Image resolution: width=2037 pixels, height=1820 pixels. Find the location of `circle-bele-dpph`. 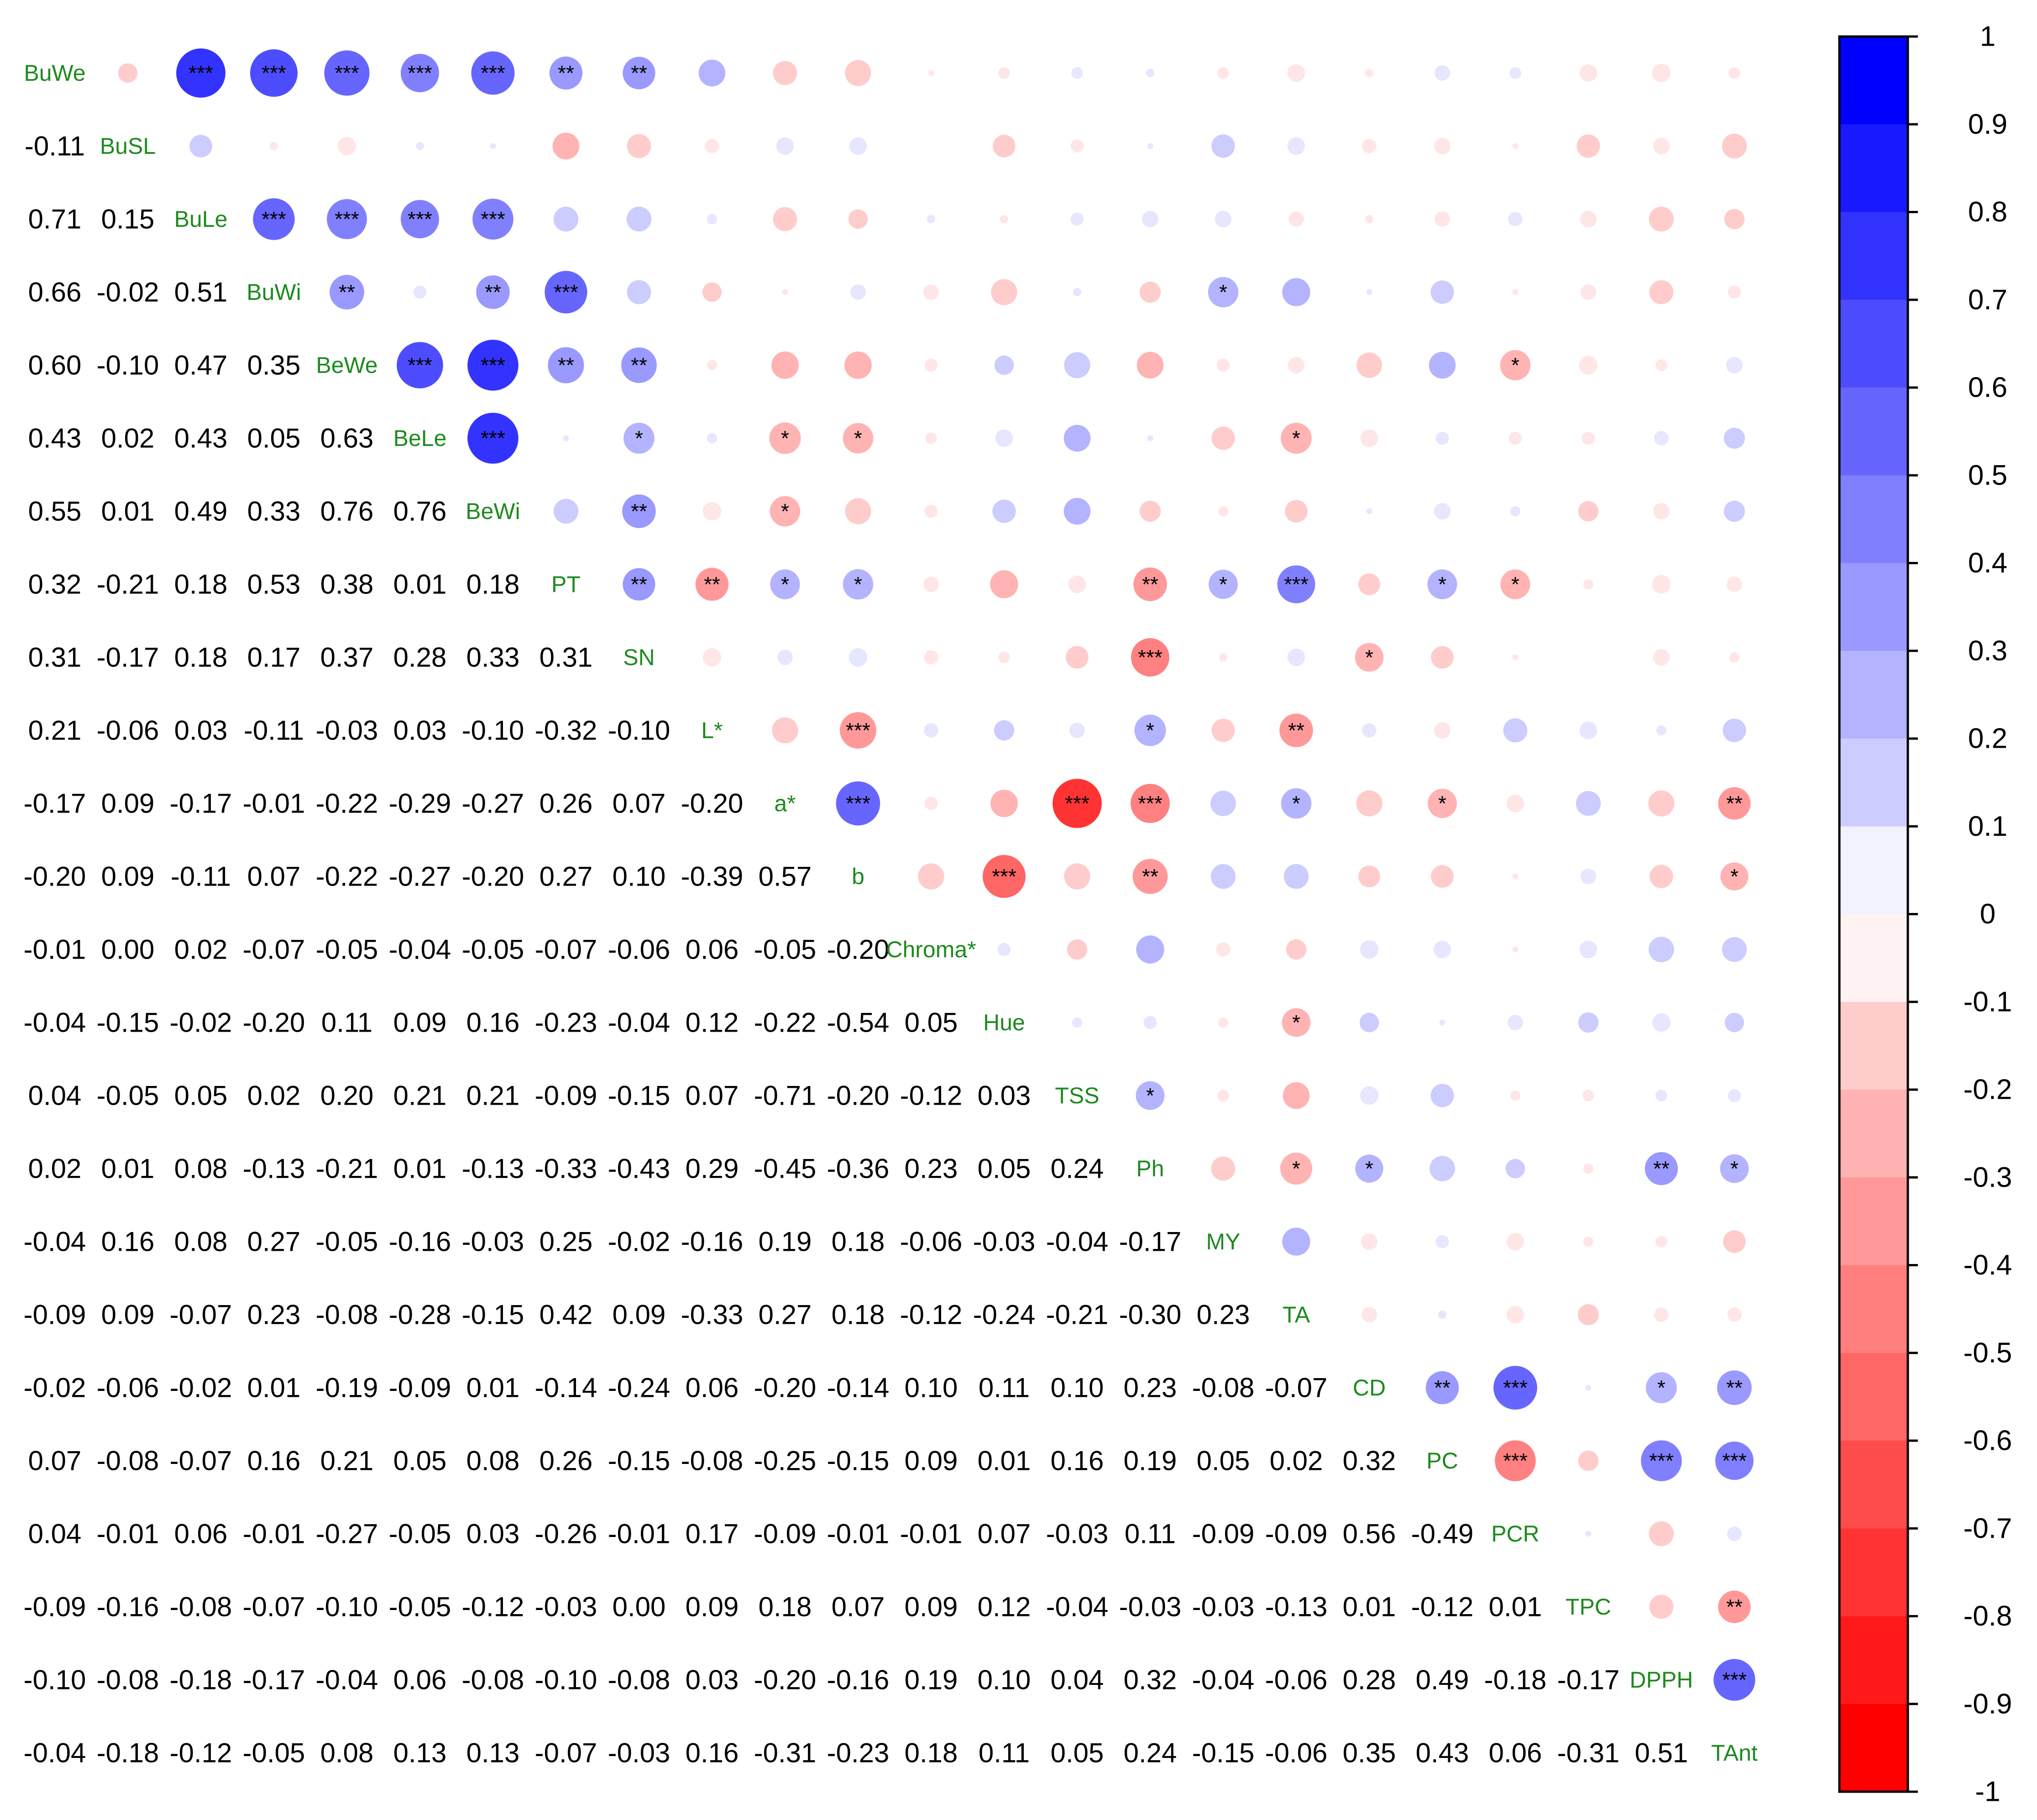

circle-bele-dpph is located at coordinates (1661, 439).